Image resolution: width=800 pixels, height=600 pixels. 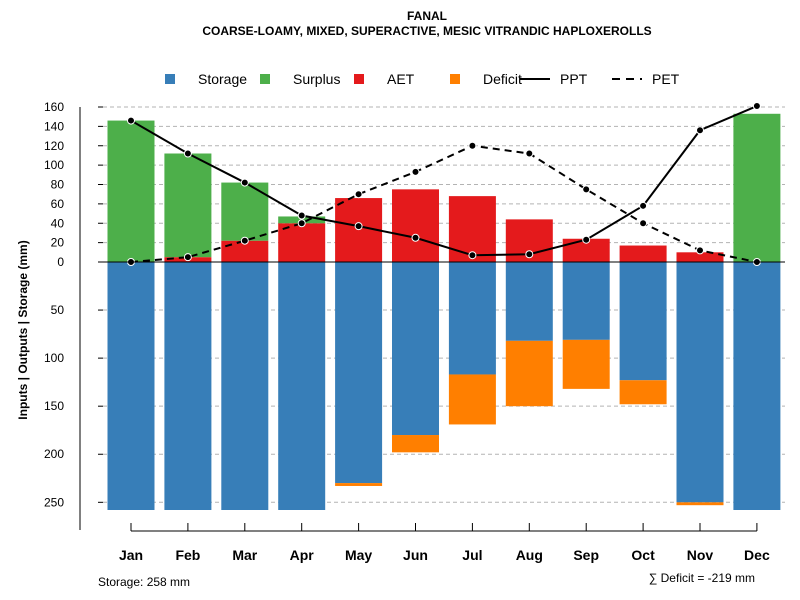 I want to click on x-tick-label-sep: Sep, so click(x=586, y=555).